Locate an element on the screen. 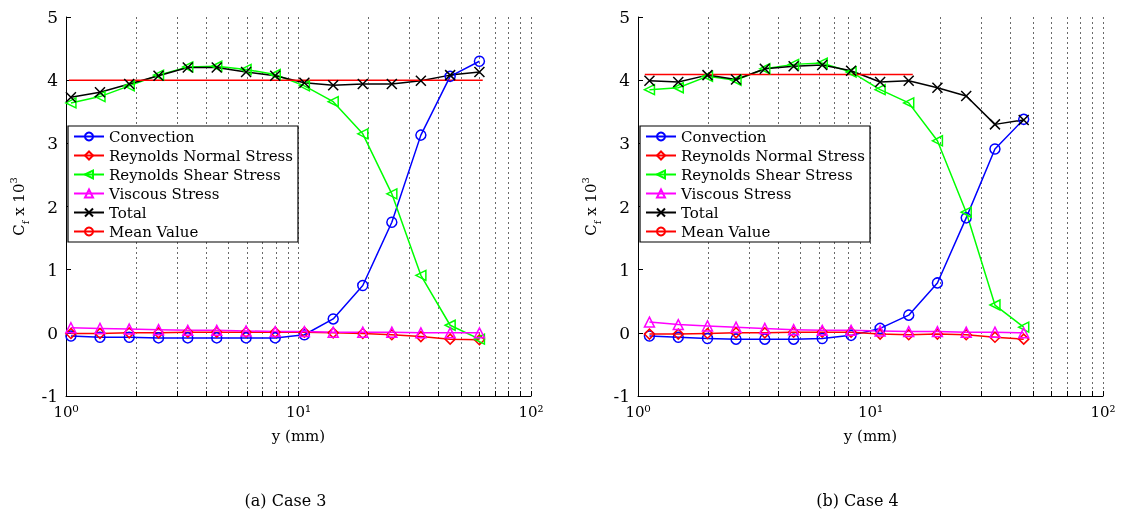 The width and height of the screenshot is (1143, 515). text: (a) Case 3 is located at coordinates (285, 500).